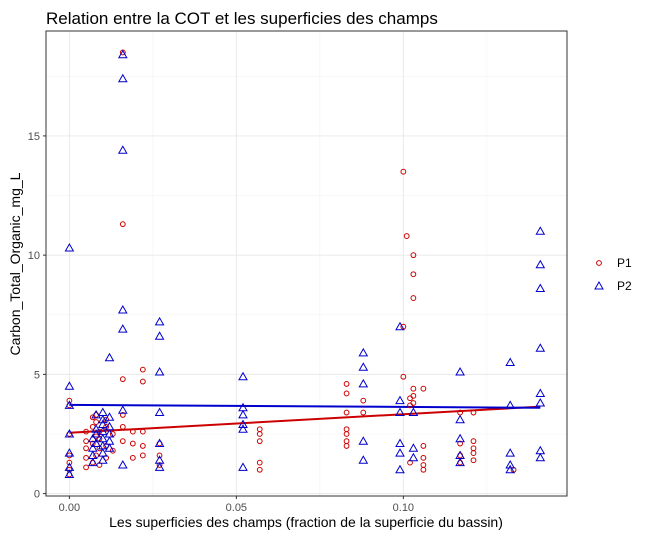 Image resolution: width=648 pixels, height=537 pixels. What do you see at coordinates (34, 137) in the screenshot?
I see `y-tick-label: 15` at bounding box center [34, 137].